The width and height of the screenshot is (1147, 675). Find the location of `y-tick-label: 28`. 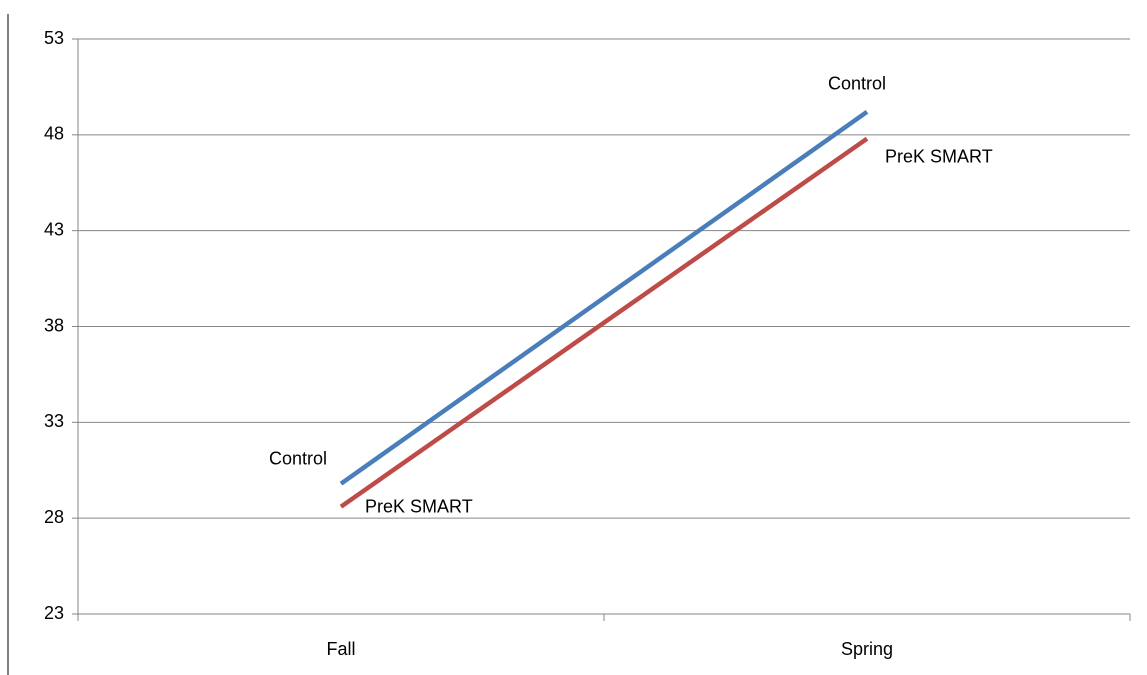

y-tick-label: 28 is located at coordinates (54, 517).